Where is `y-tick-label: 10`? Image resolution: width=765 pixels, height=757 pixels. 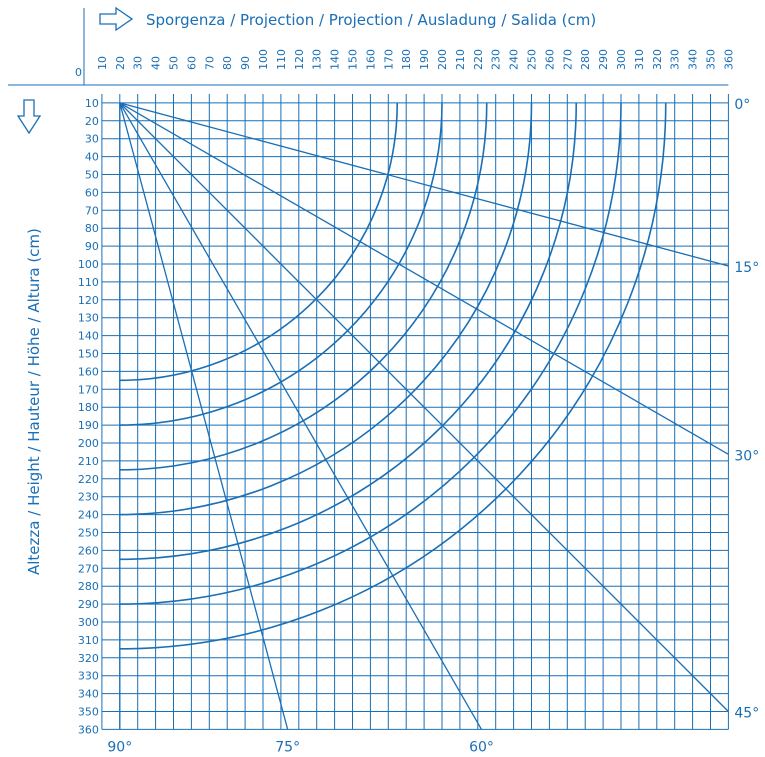 y-tick-label: 10 is located at coordinates (92, 103).